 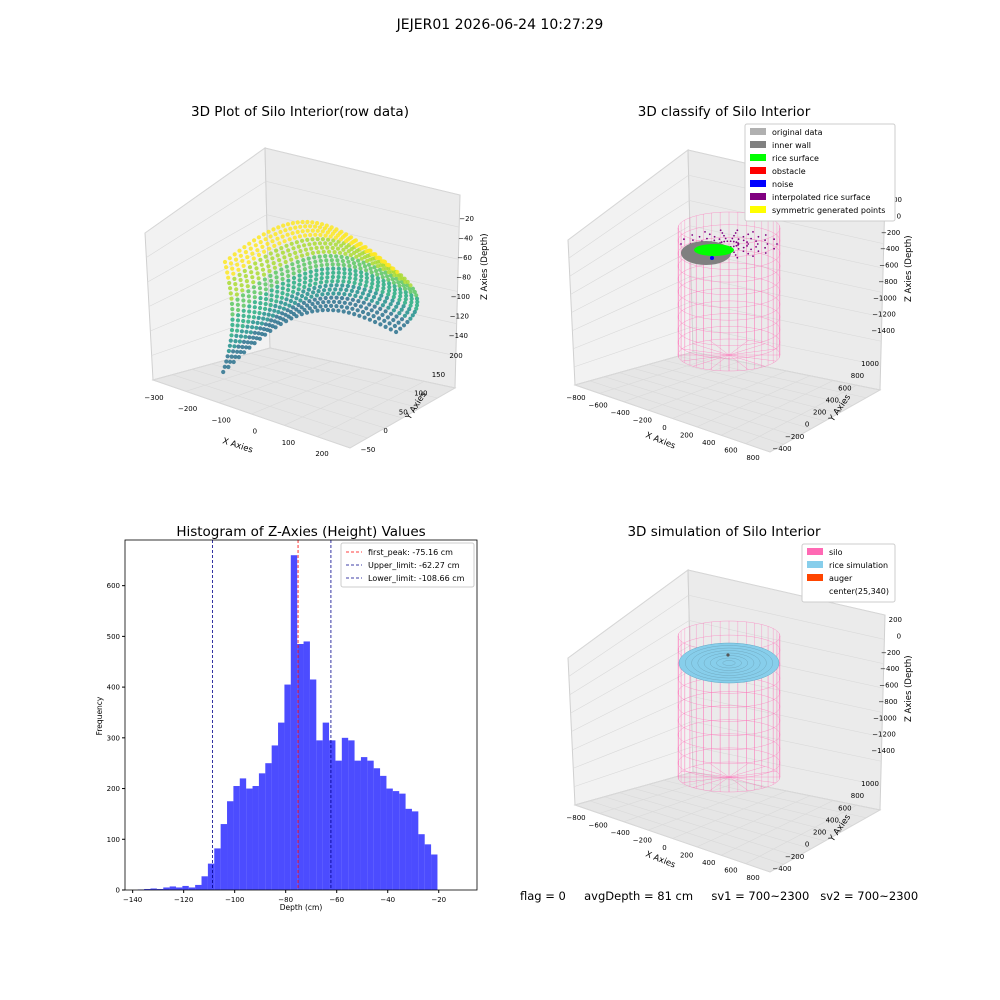 I want to click on simulation-rice-mesh, so click(x=729, y=663).